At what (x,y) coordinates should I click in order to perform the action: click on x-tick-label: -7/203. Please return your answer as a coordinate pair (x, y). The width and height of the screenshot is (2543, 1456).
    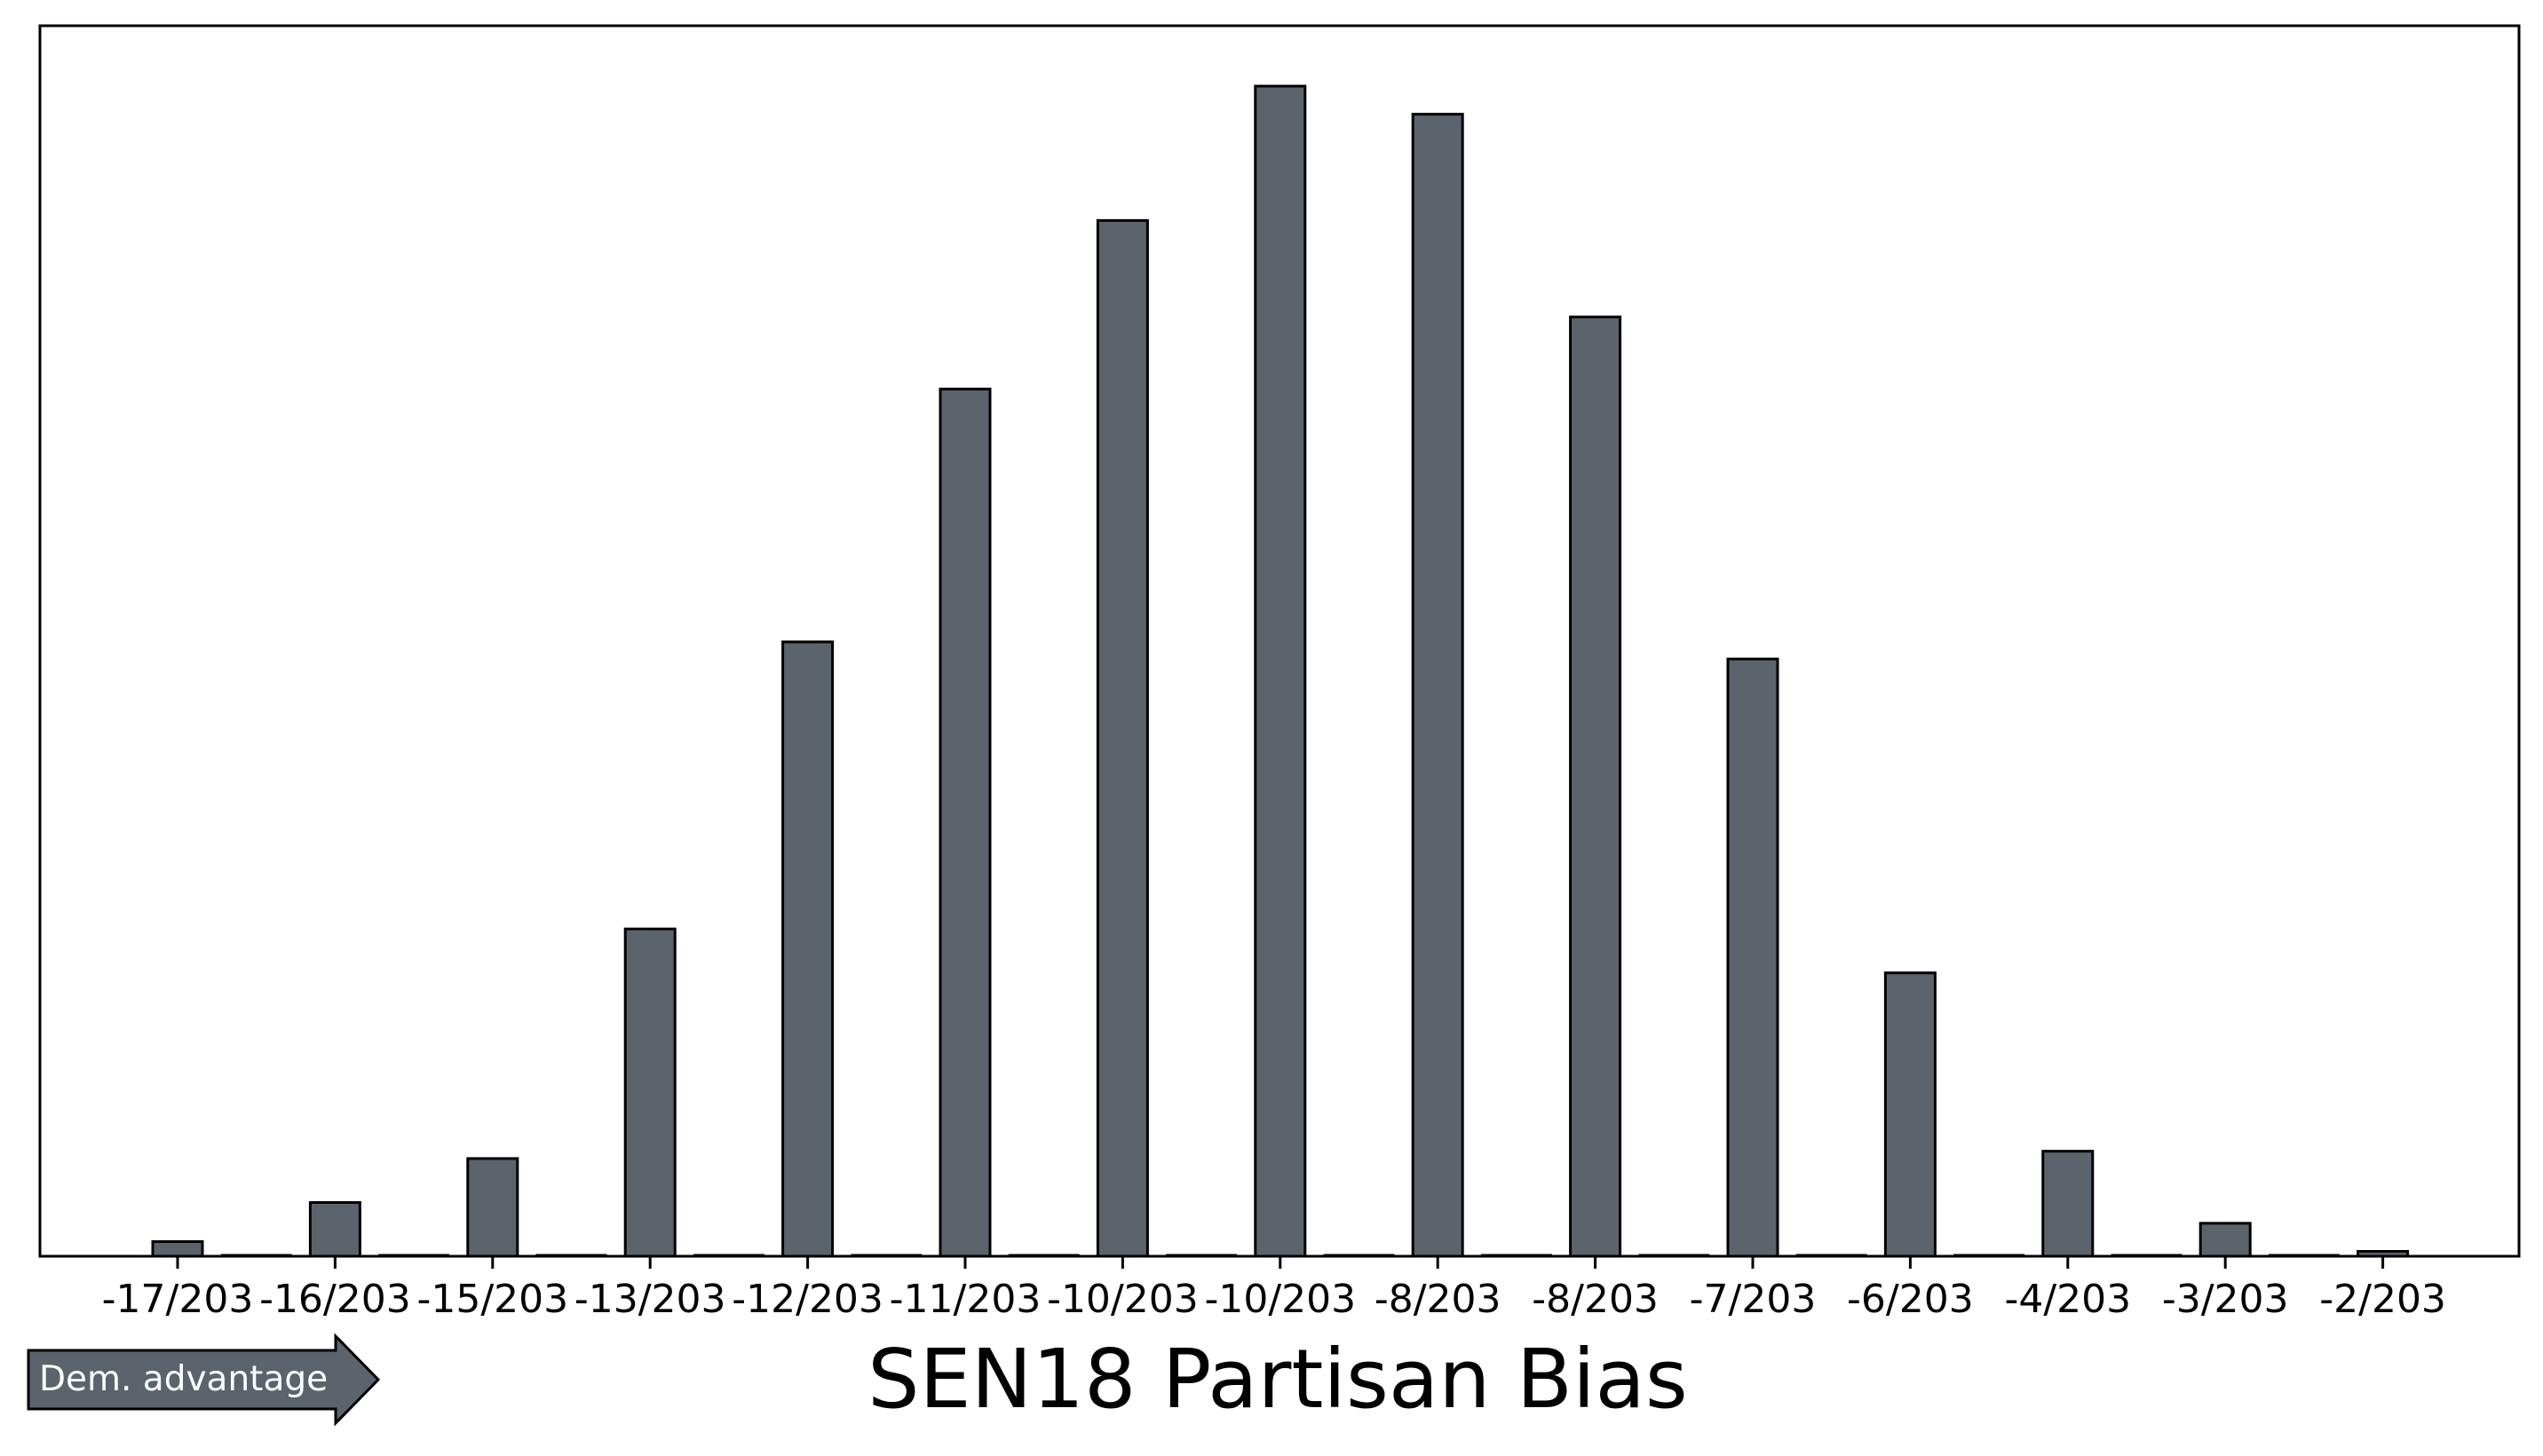
    Looking at the image, I should click on (1753, 1299).